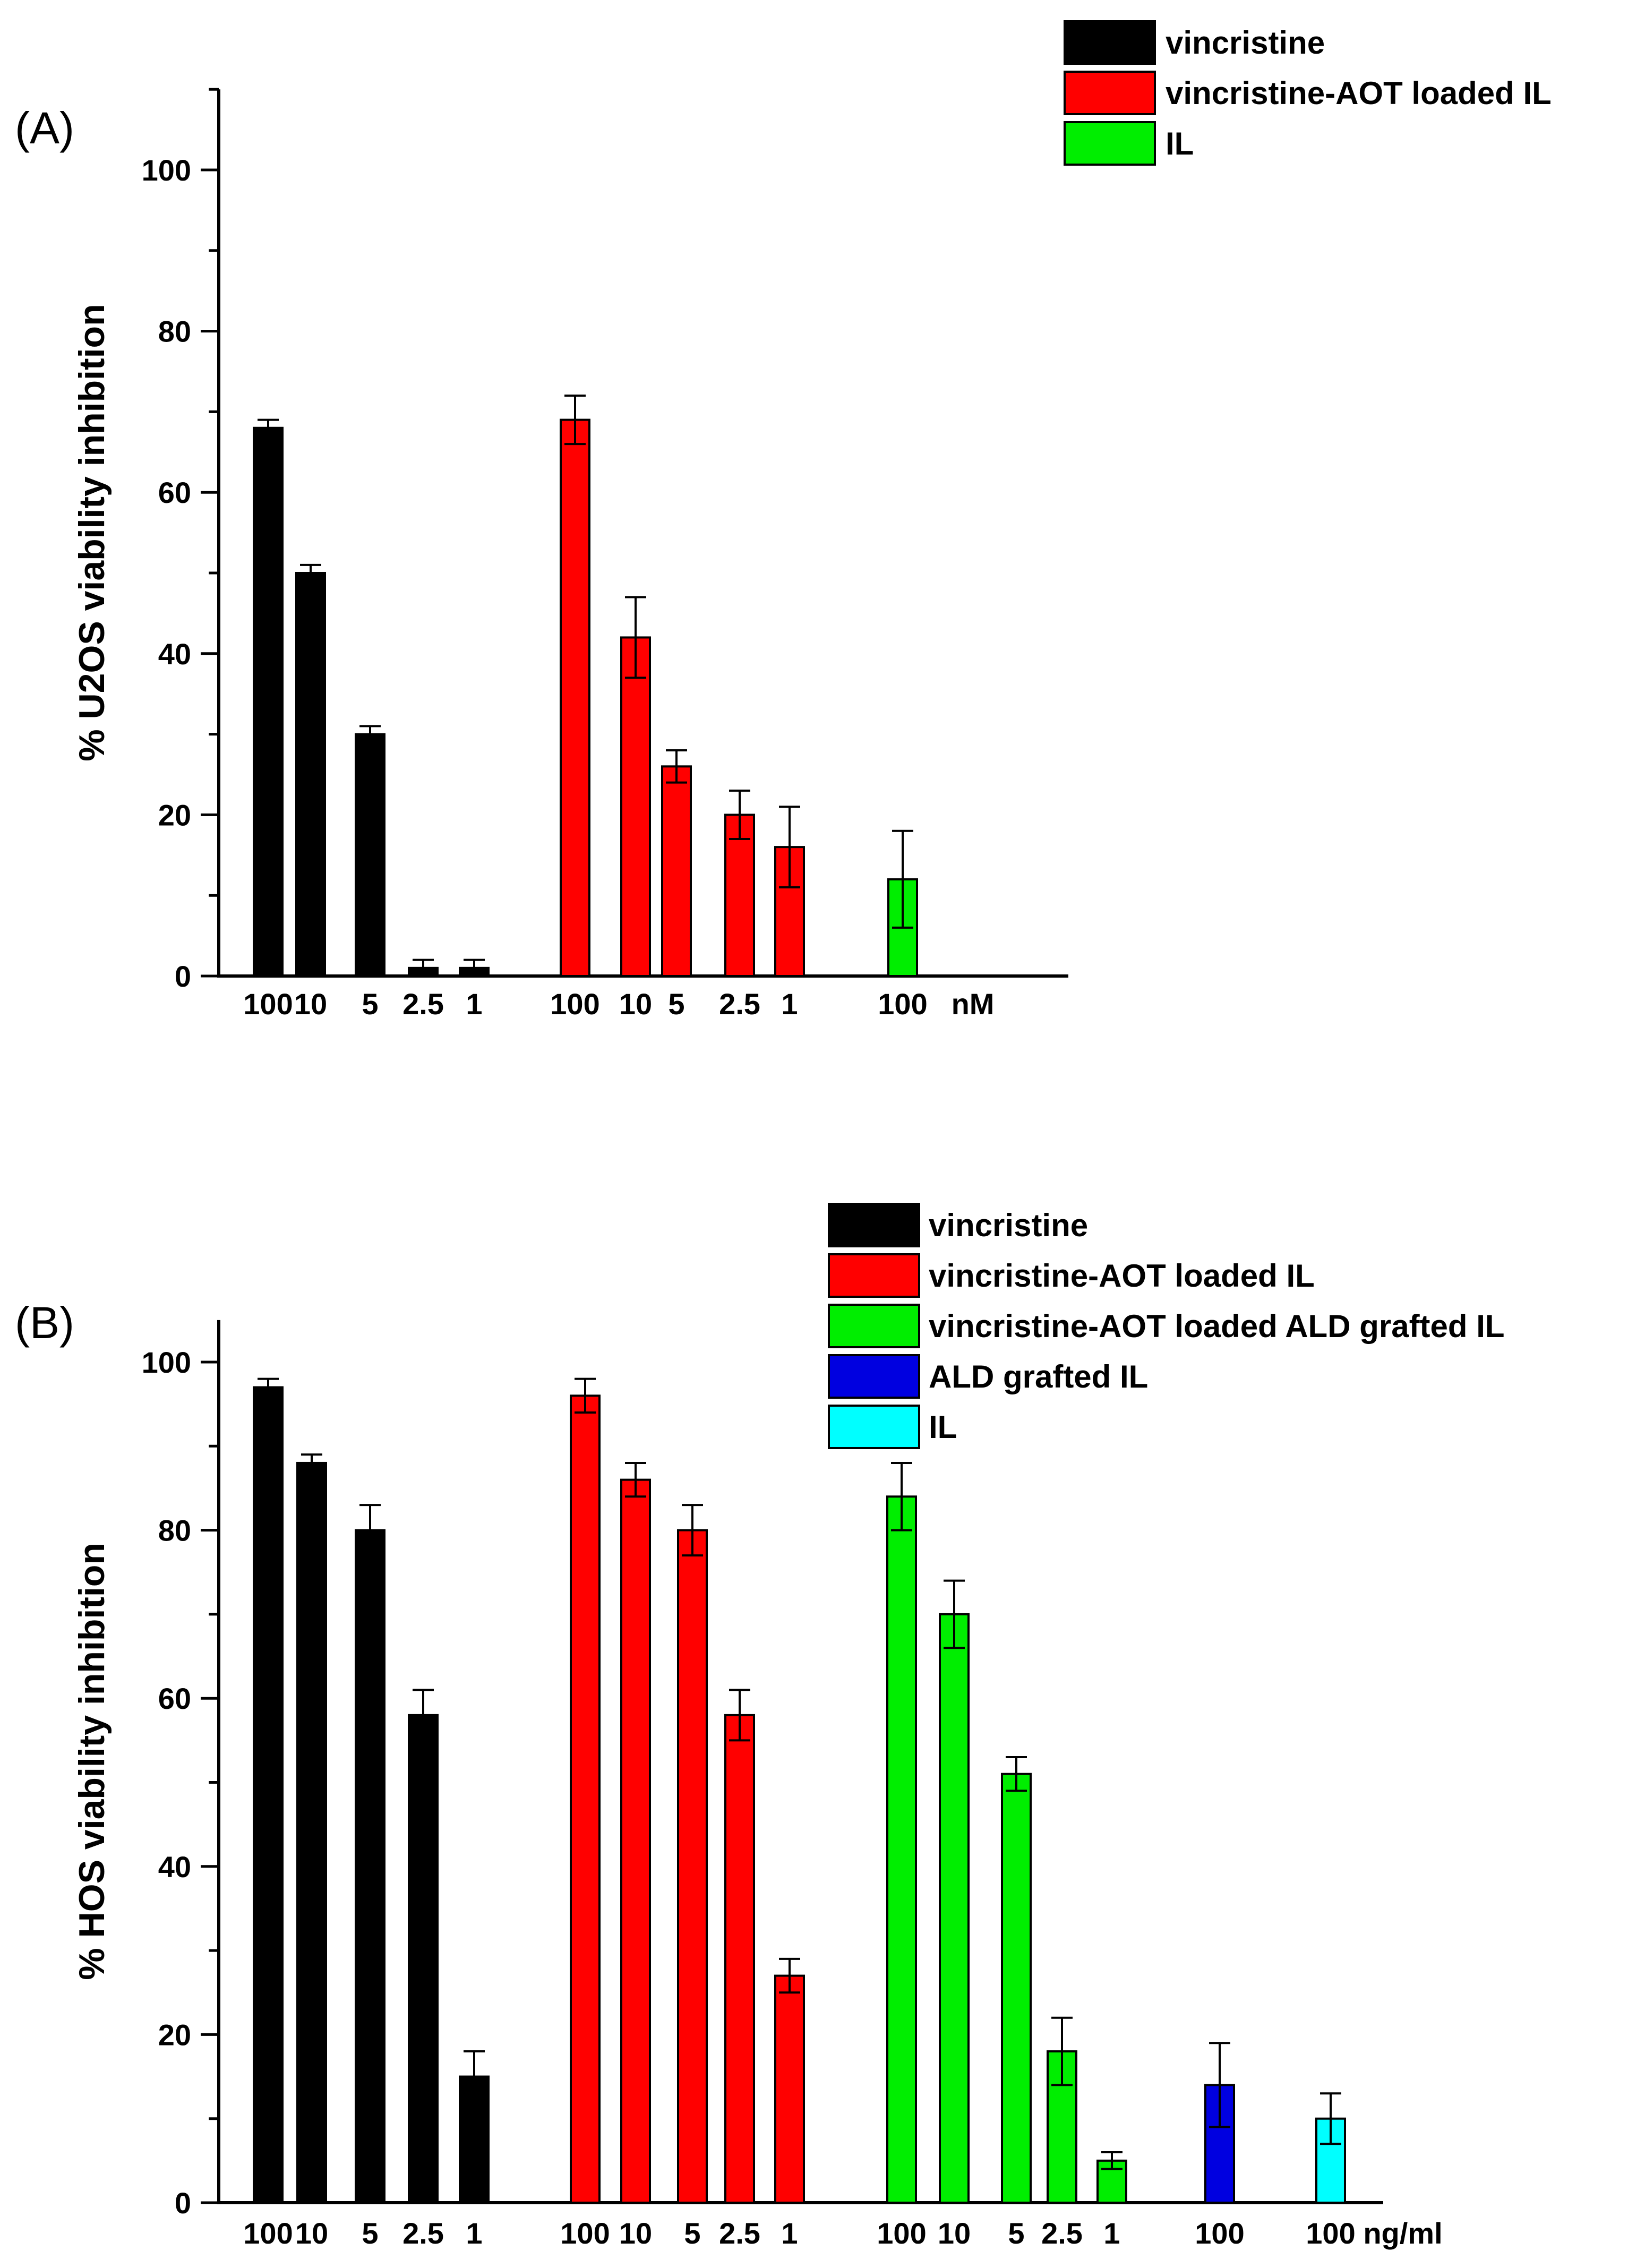  I want to click on panel-label: (B), so click(44, 1323).